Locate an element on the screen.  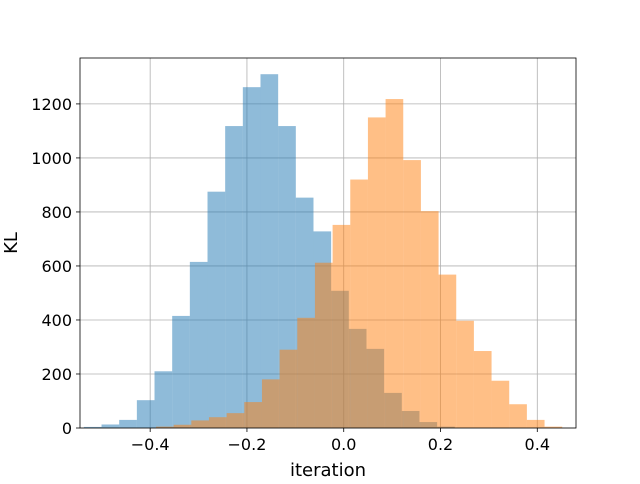
x-tick-label: 0.0 is located at coordinates (343, 444).